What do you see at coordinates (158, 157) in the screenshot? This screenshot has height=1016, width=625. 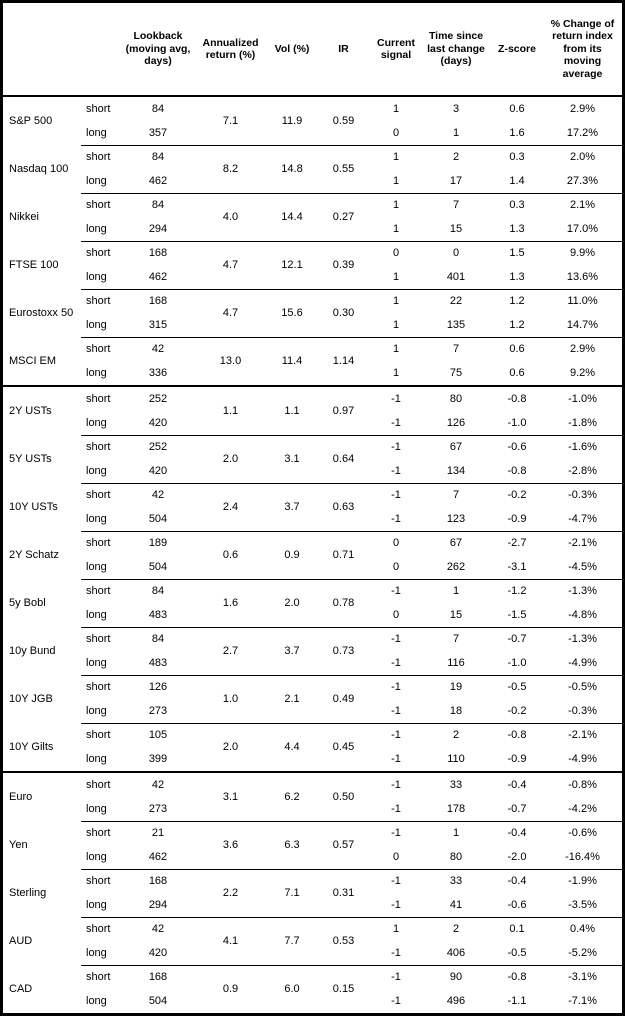 I see `lookback-value: 84` at bounding box center [158, 157].